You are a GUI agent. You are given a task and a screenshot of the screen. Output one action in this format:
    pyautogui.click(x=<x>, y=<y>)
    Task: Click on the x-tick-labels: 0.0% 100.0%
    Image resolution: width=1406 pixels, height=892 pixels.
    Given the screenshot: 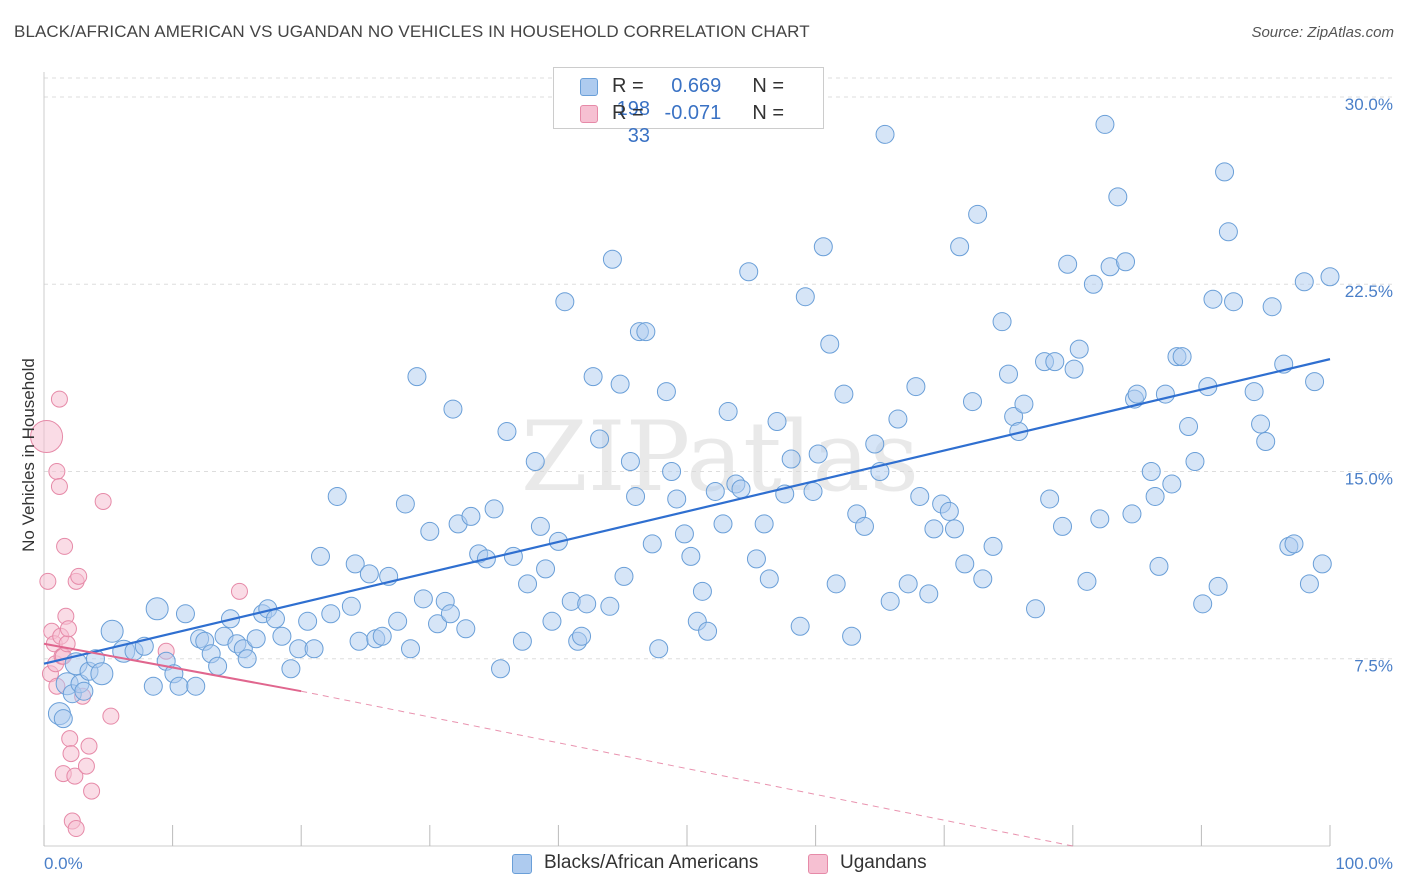 What is the action you would take?
    pyautogui.click(x=718, y=863)
    